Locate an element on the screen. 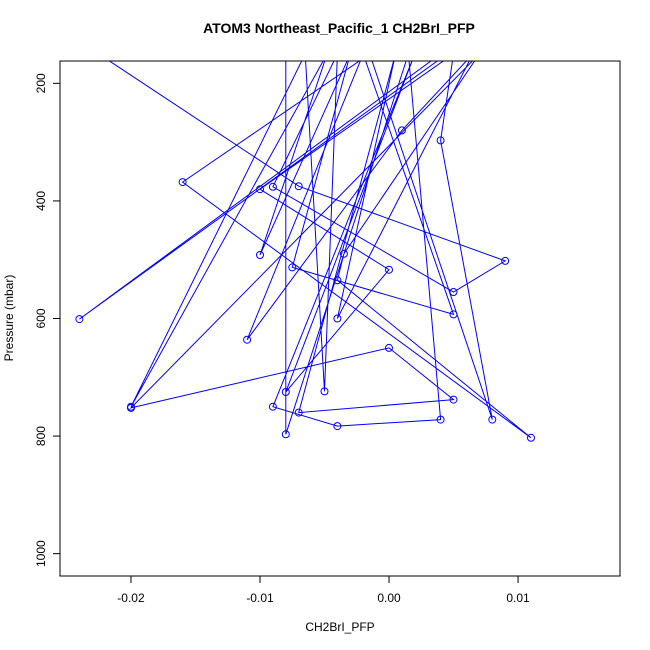 Image resolution: width=650 pixels, height=650 pixels. y-axis: 200 400 600 800 1000 is located at coordinates (47, 320).